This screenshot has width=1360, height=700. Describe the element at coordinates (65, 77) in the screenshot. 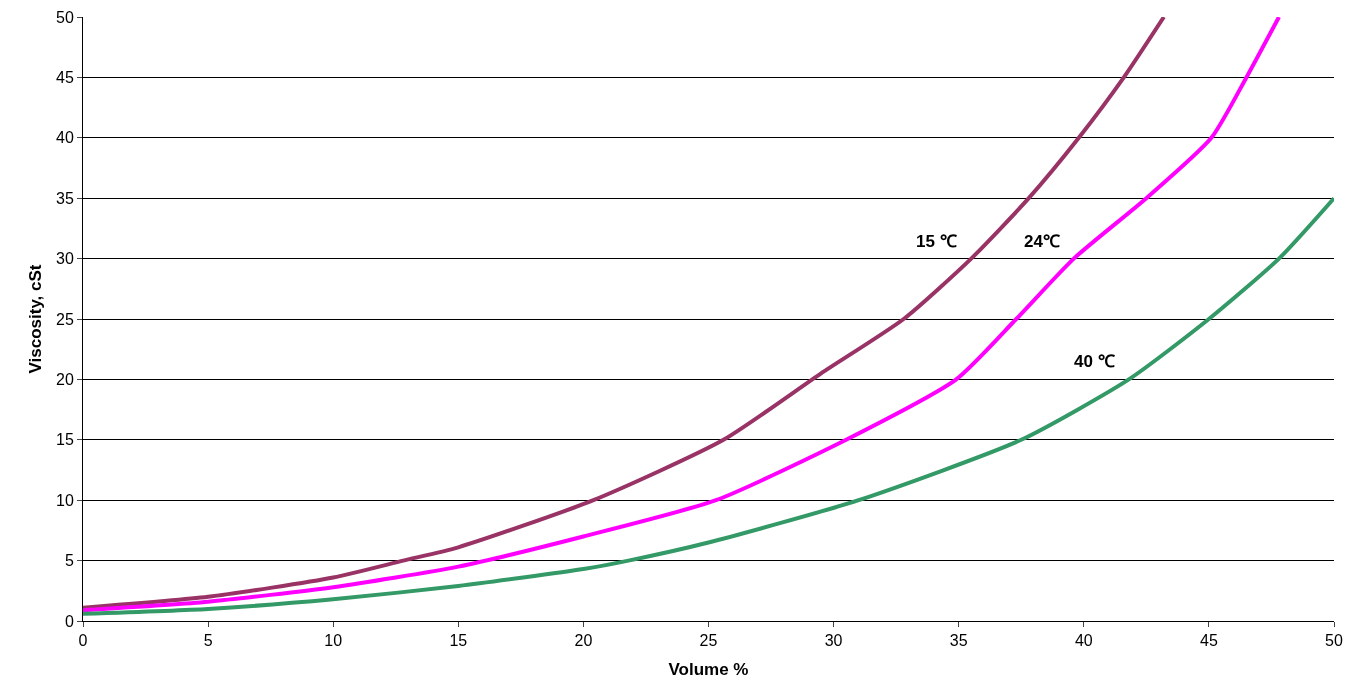

I see `y-tick-label: 45` at that location.